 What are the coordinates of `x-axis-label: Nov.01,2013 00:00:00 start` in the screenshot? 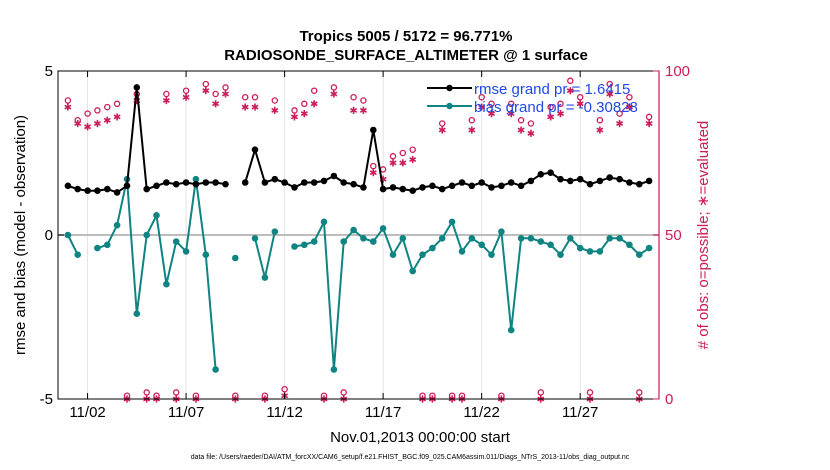 It's located at (420, 437).